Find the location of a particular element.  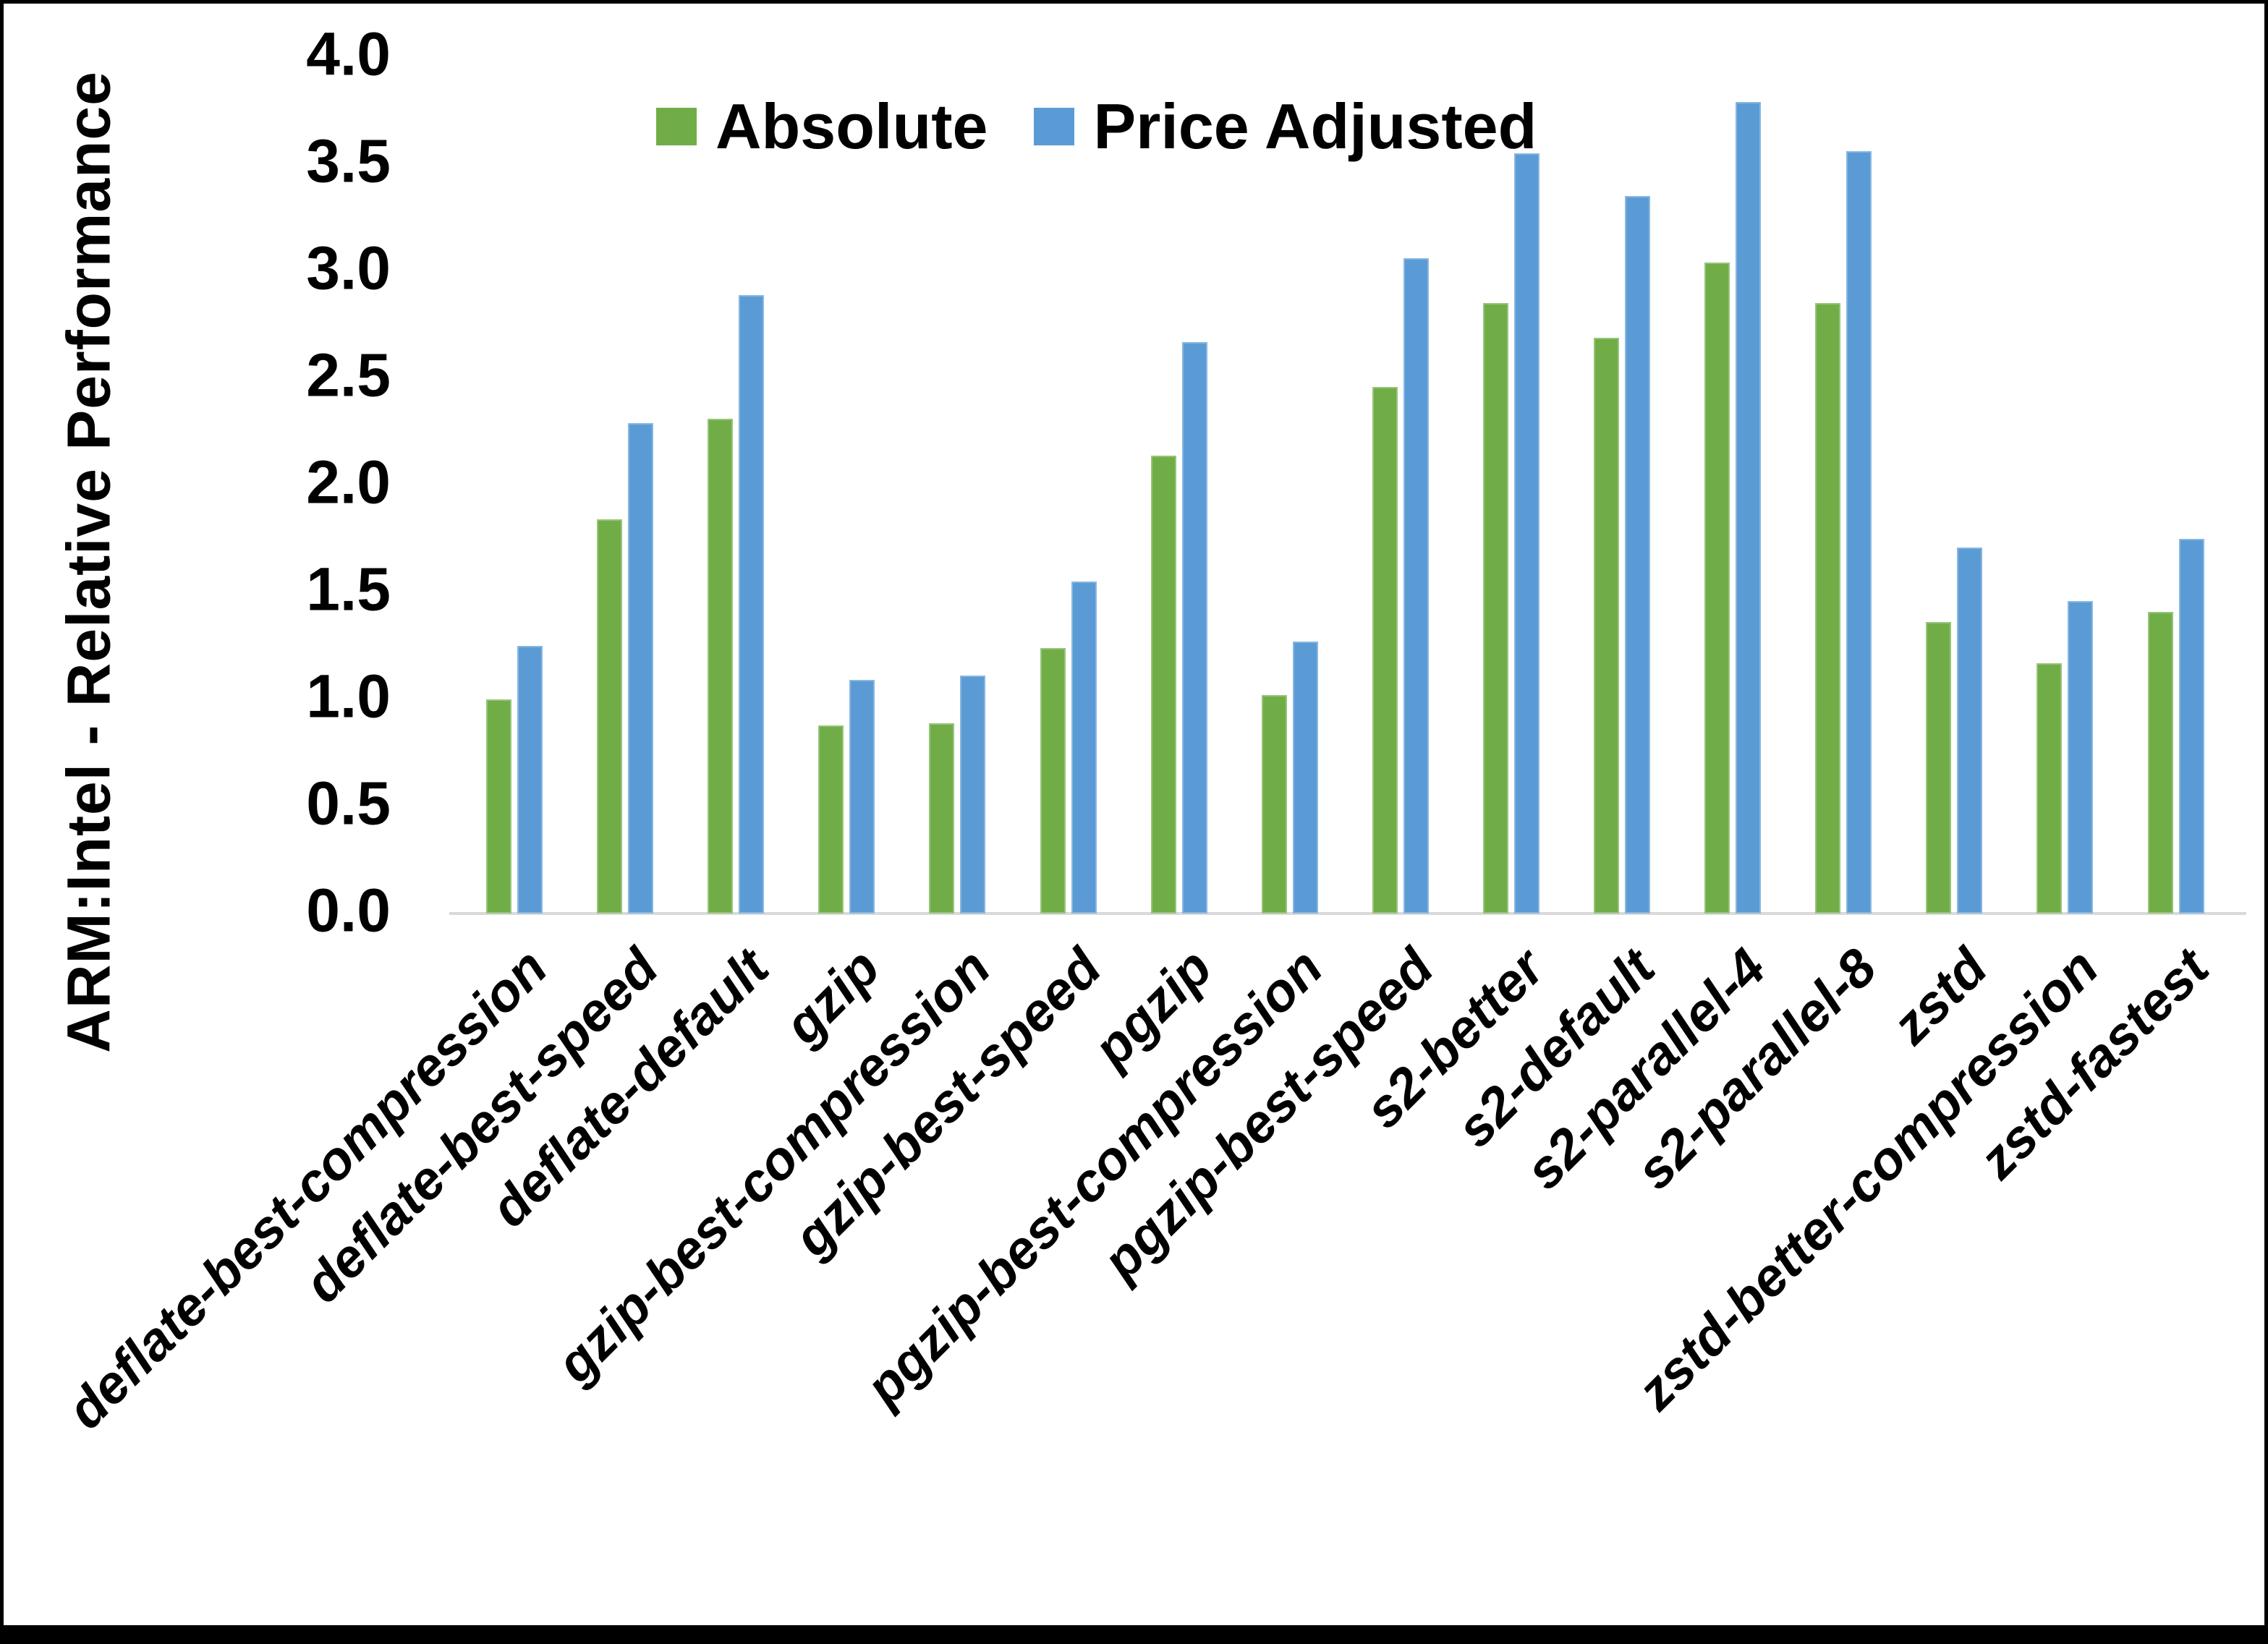

y-tick-label-0-0: 0.0 is located at coordinates (348, 910).